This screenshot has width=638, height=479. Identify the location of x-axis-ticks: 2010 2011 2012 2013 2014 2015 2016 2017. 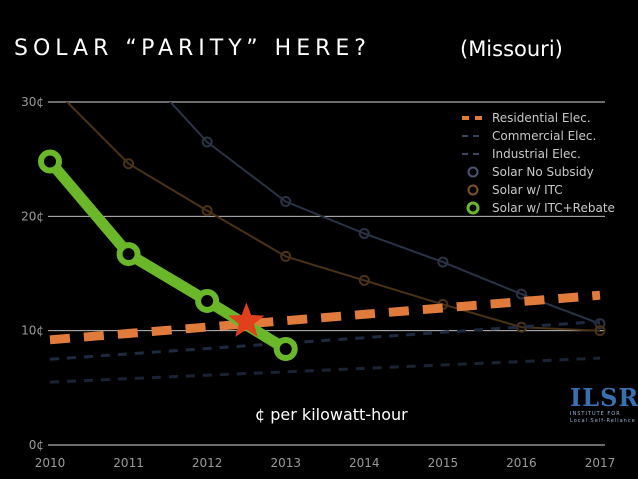
(325, 463).